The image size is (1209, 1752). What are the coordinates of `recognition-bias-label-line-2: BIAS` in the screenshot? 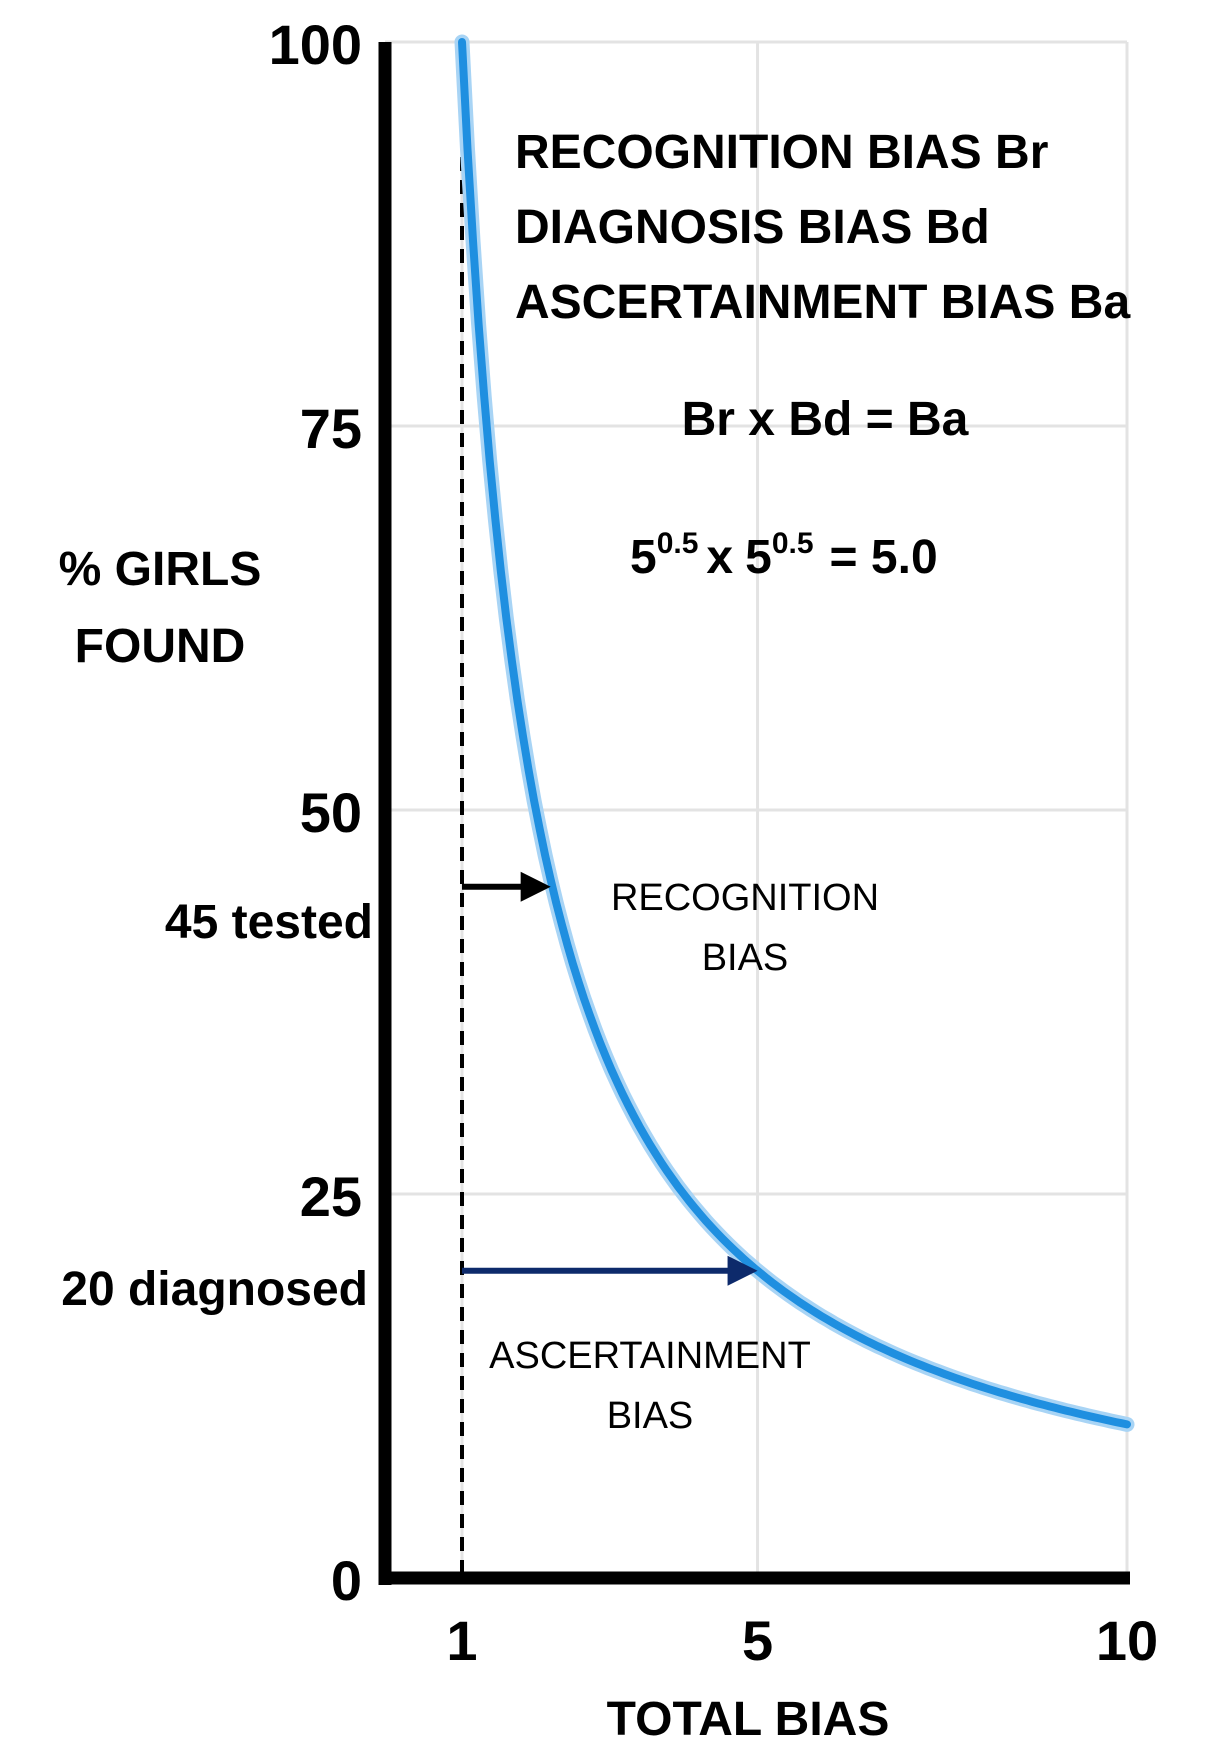 It's located at (745, 958).